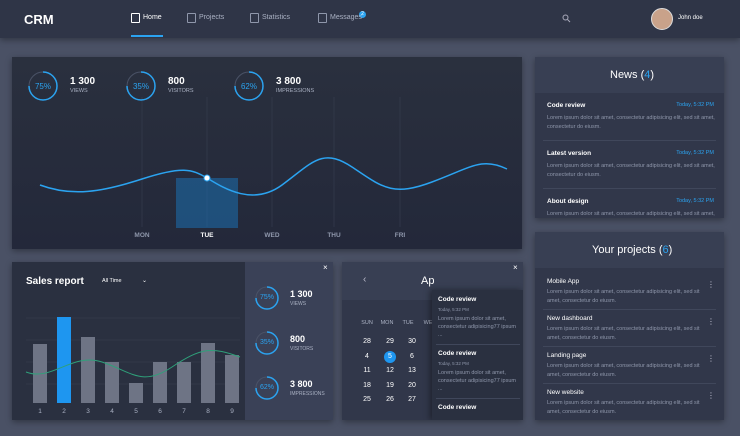  What do you see at coordinates (567, 355) in the screenshot?
I see `project-title: Landing page` at bounding box center [567, 355].